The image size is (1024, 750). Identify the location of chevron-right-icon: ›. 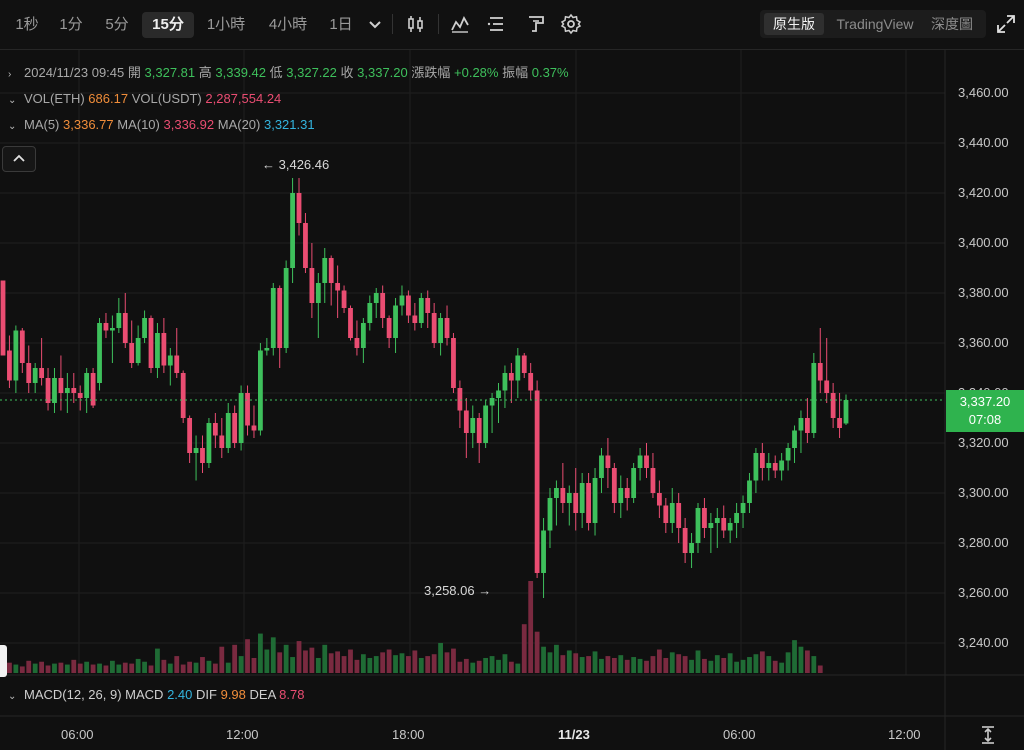
(10, 74).